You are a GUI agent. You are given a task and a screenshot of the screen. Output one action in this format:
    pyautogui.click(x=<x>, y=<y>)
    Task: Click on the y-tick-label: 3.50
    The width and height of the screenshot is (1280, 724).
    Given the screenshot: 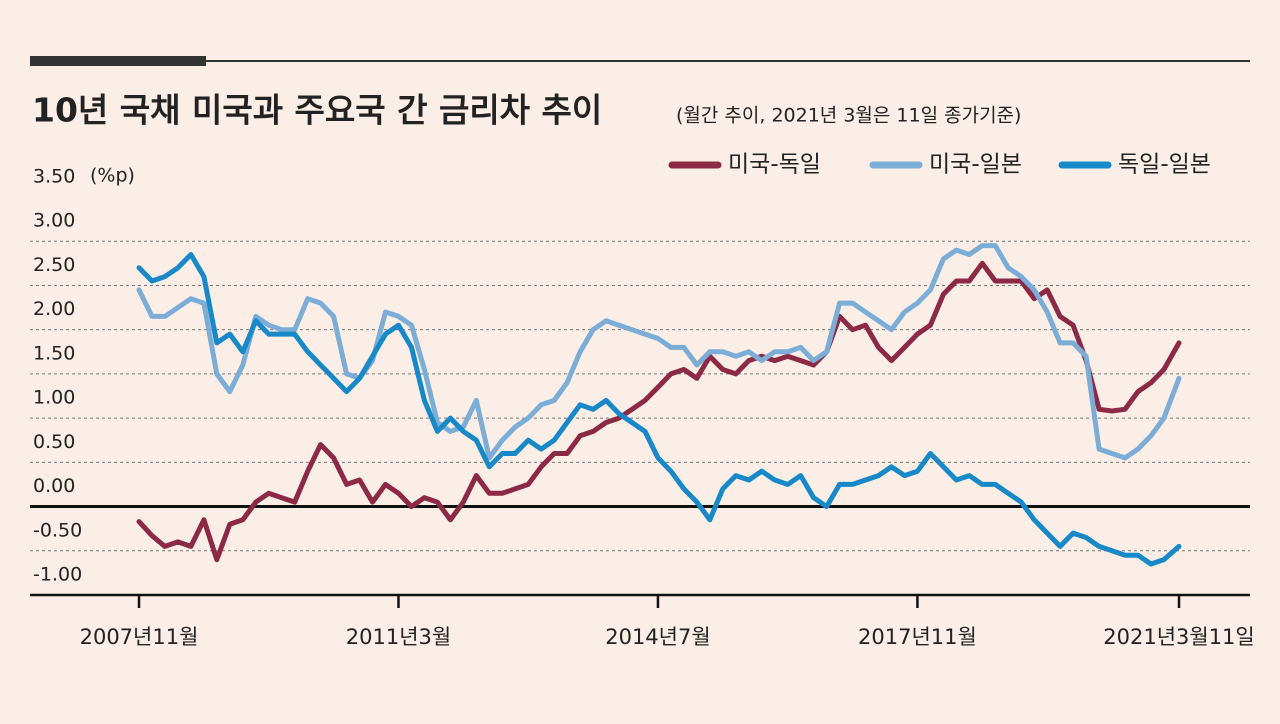 What is the action you would take?
    pyautogui.click(x=54, y=177)
    